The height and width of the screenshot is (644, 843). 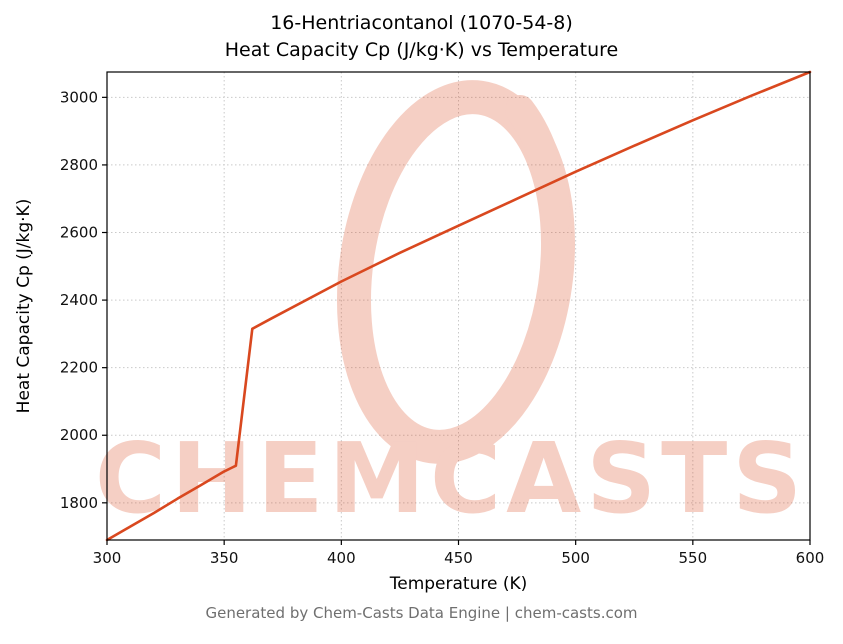 I want to click on chart-title-line1: 16-Hentriacontanol (1070-54-8), so click(x=421, y=23).